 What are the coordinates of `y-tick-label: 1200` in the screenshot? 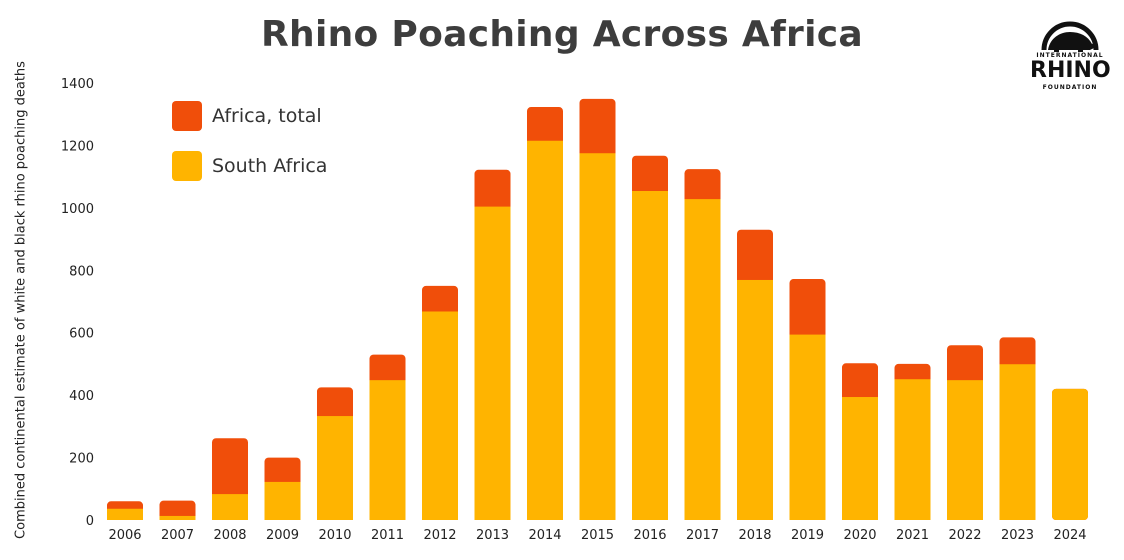 It's located at (77, 146).